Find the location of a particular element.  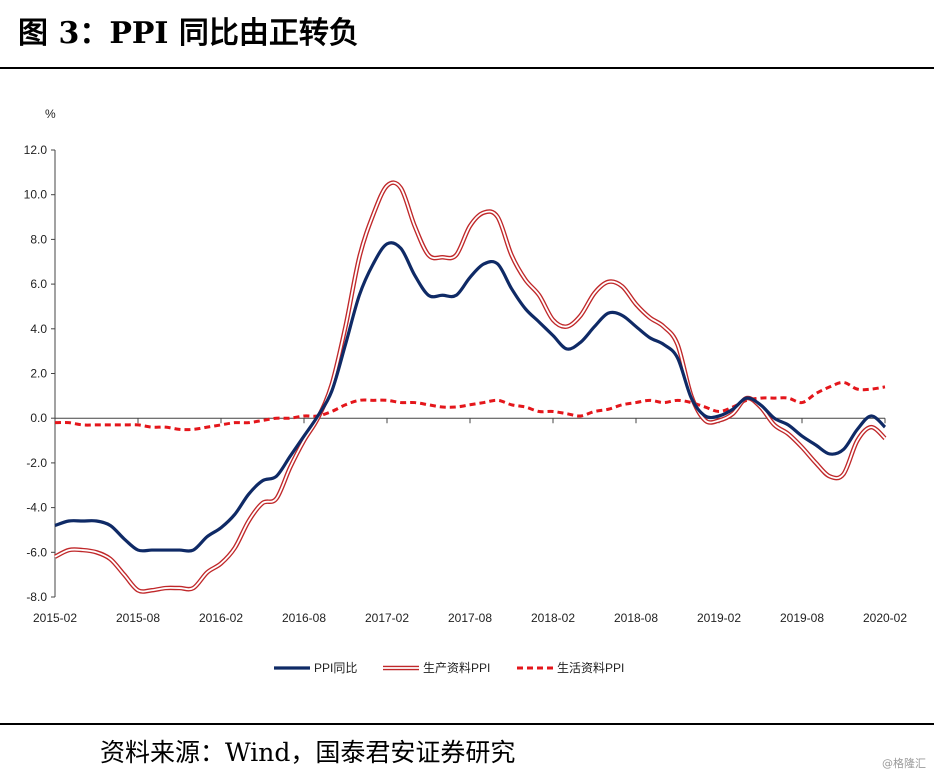

legend-item-producer-ppi: 生产资料PPI is located at coordinates (436, 668).